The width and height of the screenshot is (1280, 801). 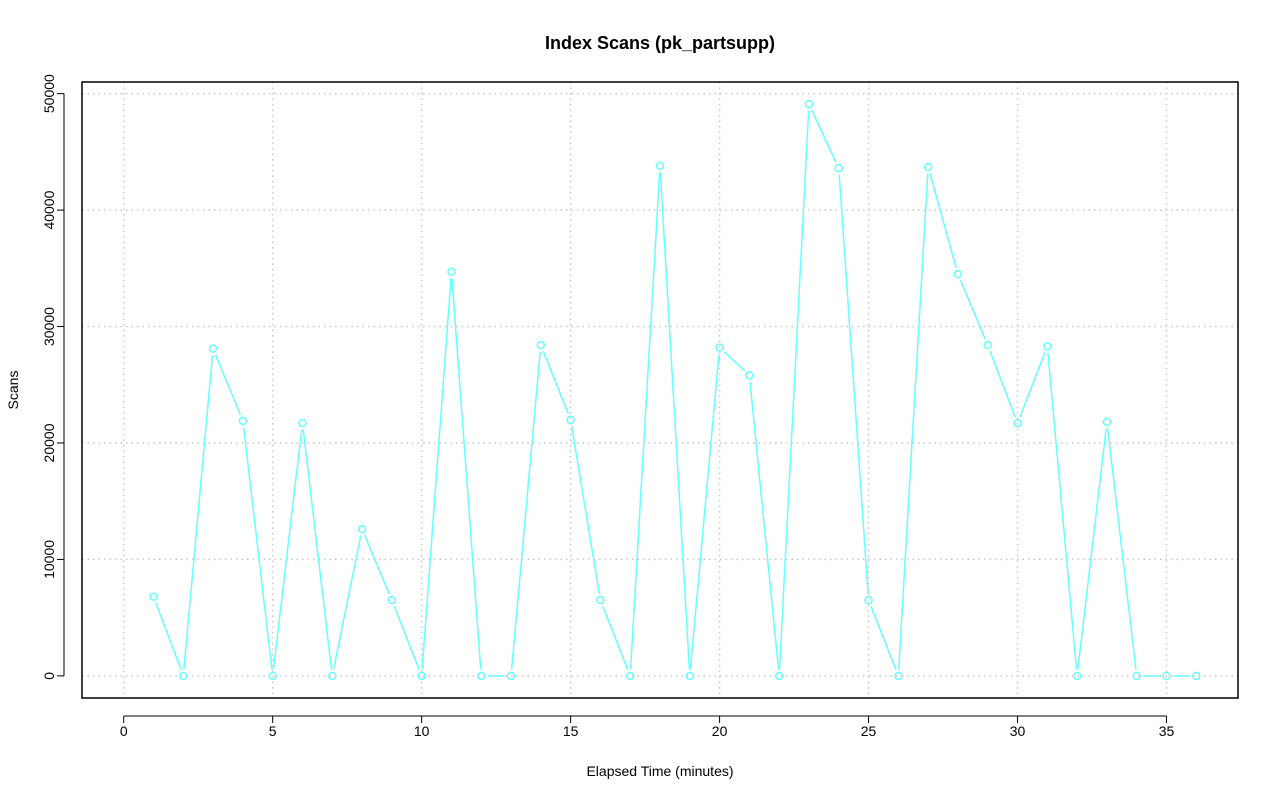 I want to click on x-tick-label: 25, so click(x=869, y=731).